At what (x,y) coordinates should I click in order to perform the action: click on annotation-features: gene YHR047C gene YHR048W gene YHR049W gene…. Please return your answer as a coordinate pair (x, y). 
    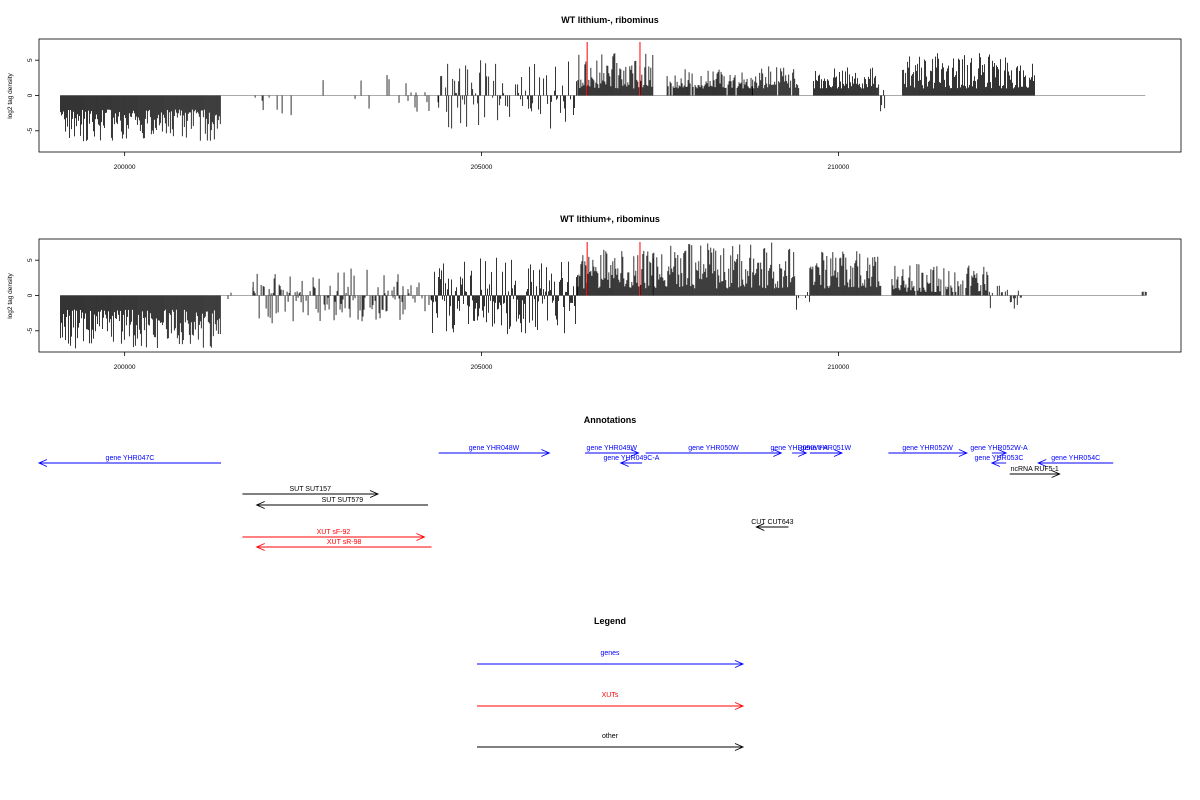
    Looking at the image, I should click on (575, 498).